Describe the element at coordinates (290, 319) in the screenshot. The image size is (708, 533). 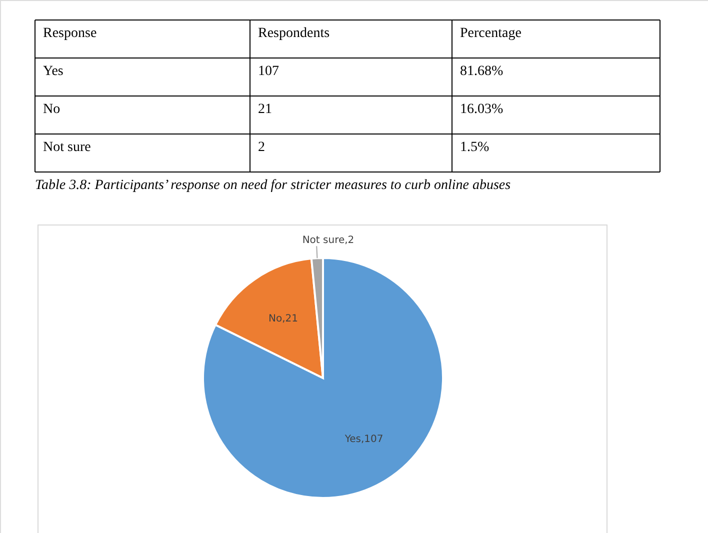
I see `data-label: ,21` at that location.